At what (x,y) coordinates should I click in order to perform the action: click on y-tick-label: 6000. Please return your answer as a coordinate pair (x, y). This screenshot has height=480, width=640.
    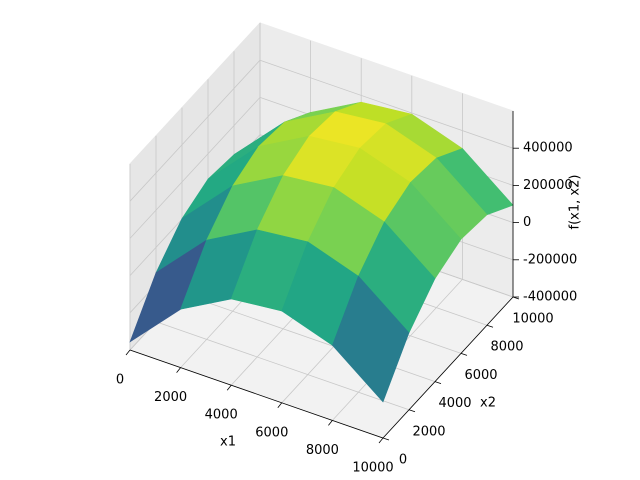
    Looking at the image, I should click on (480, 375).